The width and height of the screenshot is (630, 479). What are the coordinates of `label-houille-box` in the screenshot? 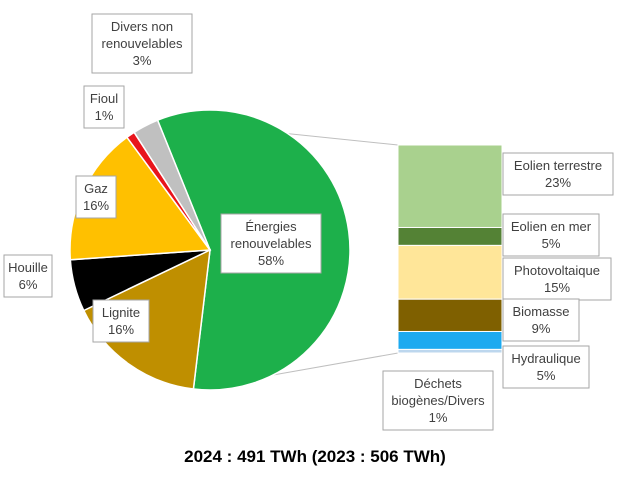 It's located at (28, 276).